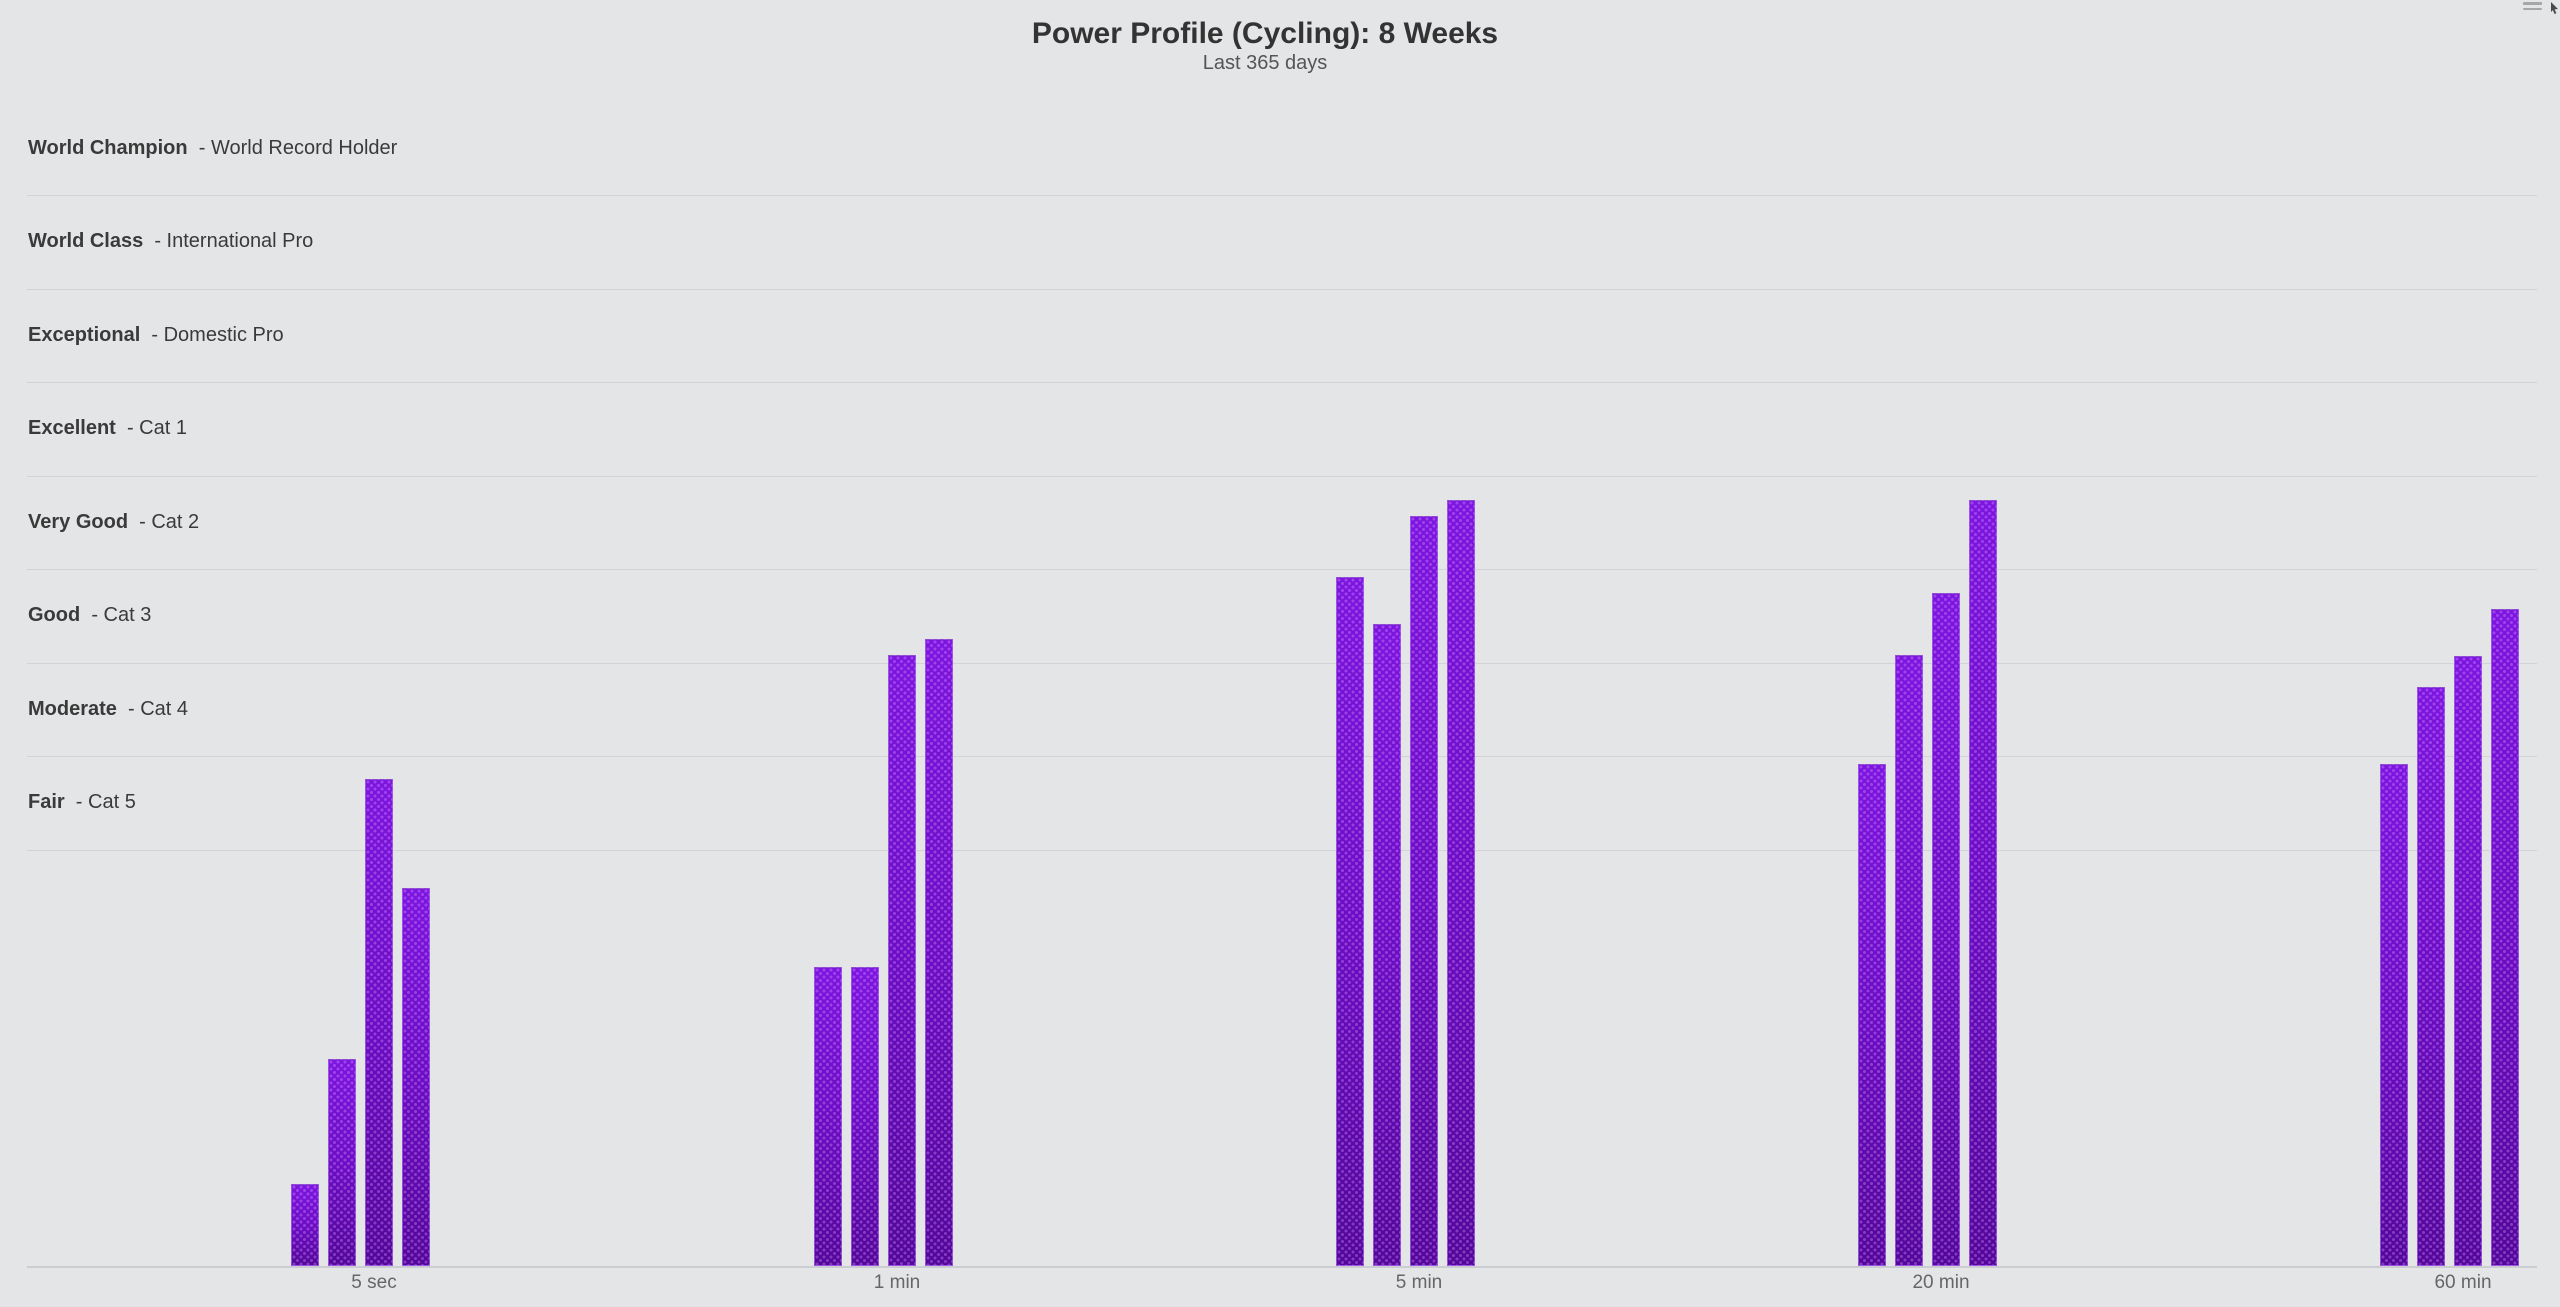  What do you see at coordinates (72, 428) in the screenshot?
I see `band-label-name: Excellent` at bounding box center [72, 428].